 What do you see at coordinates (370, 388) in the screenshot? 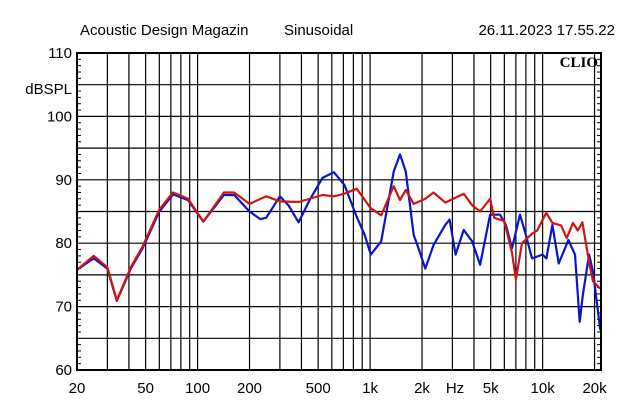
I see `x-tick-label: 1k` at bounding box center [370, 388].